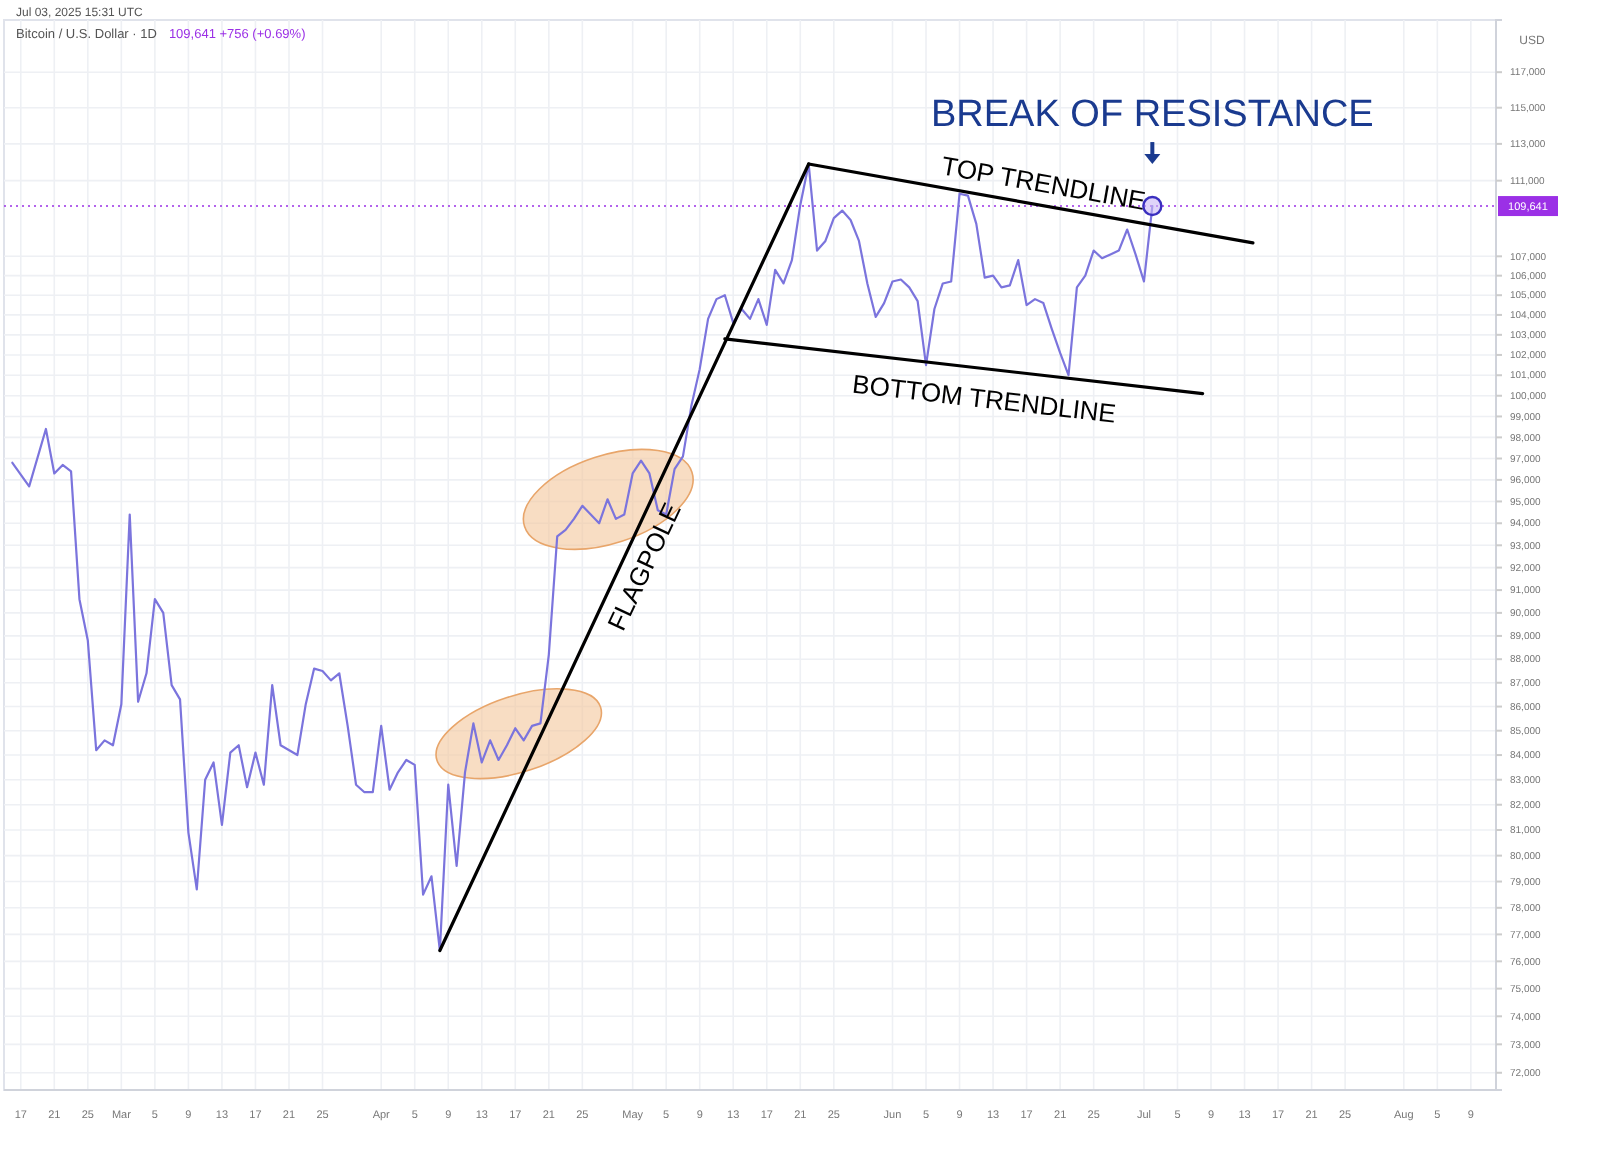  Describe the element at coordinates (1152, 115) in the screenshot. I see `annotation: BREAK OF RESISTANCE` at that location.